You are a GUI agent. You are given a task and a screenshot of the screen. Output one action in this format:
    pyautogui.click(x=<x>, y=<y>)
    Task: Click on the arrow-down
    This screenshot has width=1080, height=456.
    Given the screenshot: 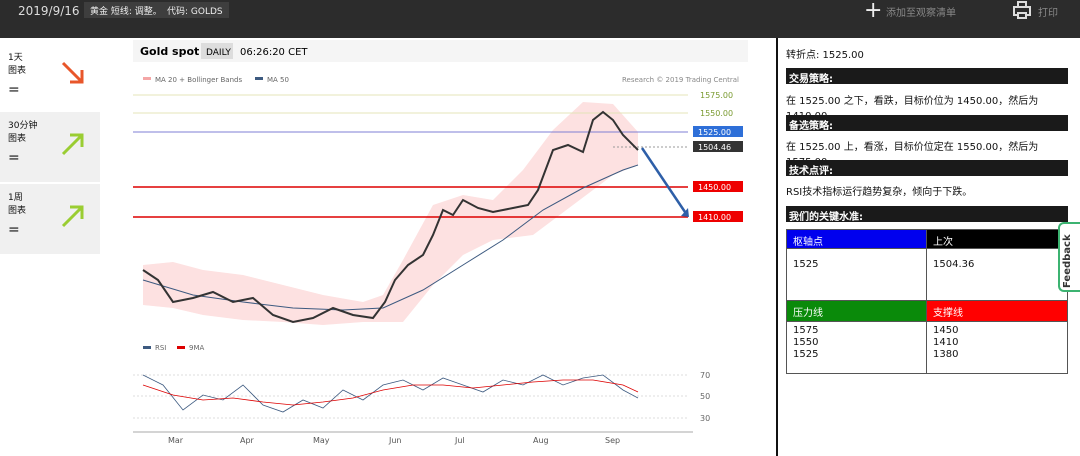 What is the action you would take?
    pyautogui.click(x=72, y=72)
    